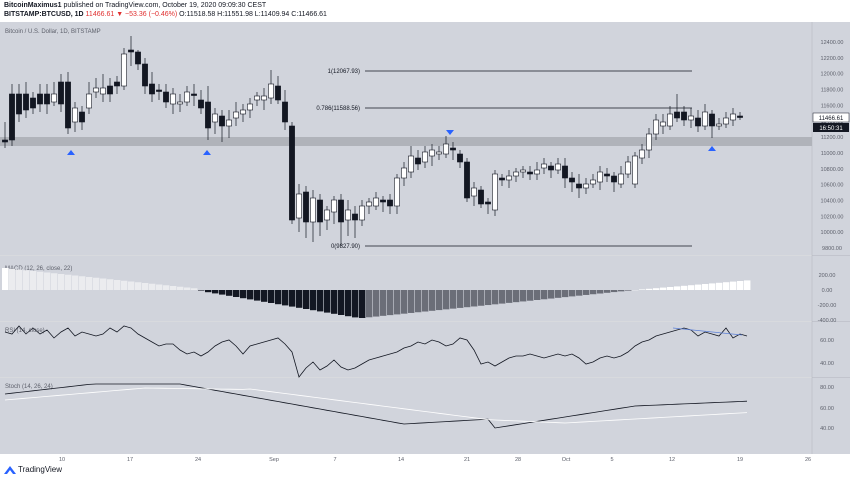 The image size is (850, 478). I want to click on last-price-badge: 11466.61, so click(831, 117).